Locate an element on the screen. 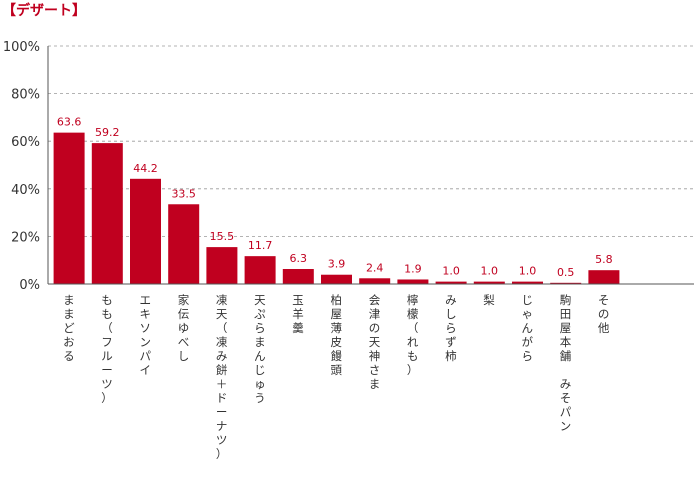  y-tick-label: 40% is located at coordinates (25, 190).